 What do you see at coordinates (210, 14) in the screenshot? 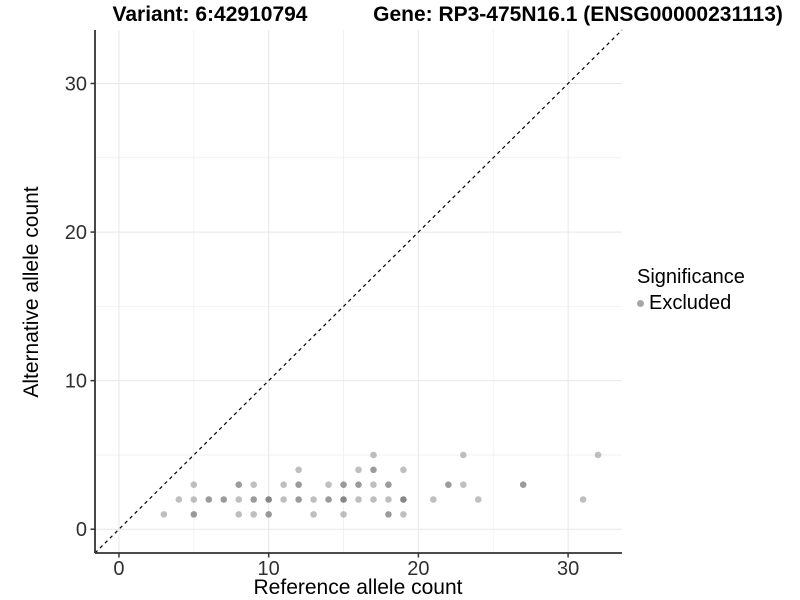
I see `variant-title: Variant: 6:42910794` at bounding box center [210, 14].